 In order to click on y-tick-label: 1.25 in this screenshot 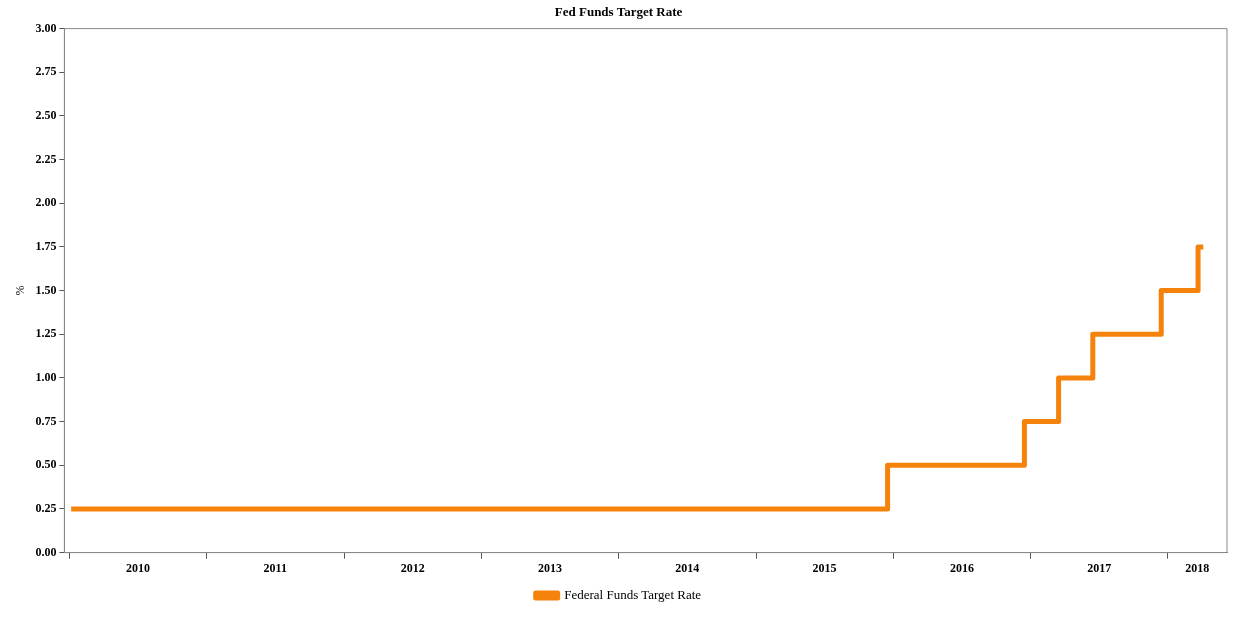, I will do `click(46, 333)`.